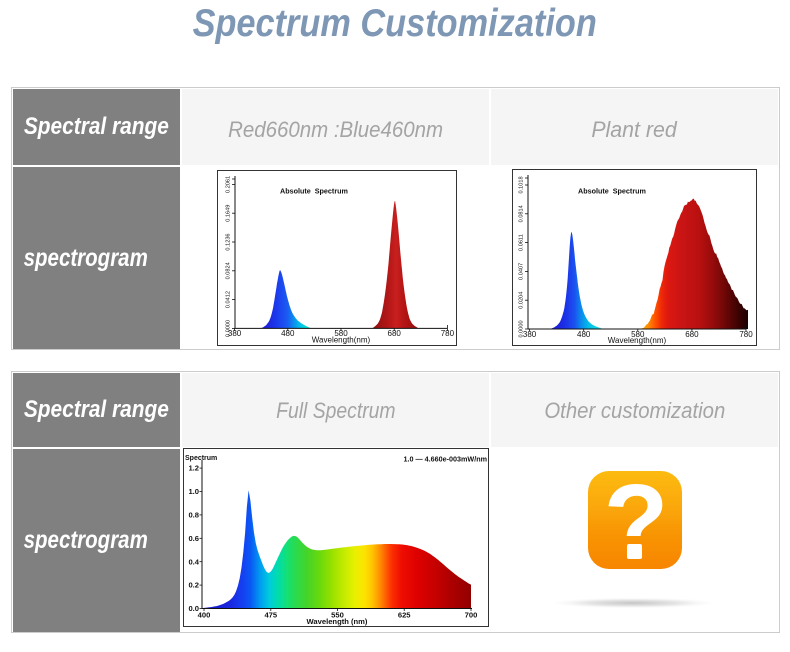 This screenshot has height=652, width=790. What do you see at coordinates (229, 241) in the screenshot?
I see `svg-text: 0.1236` at bounding box center [229, 241].